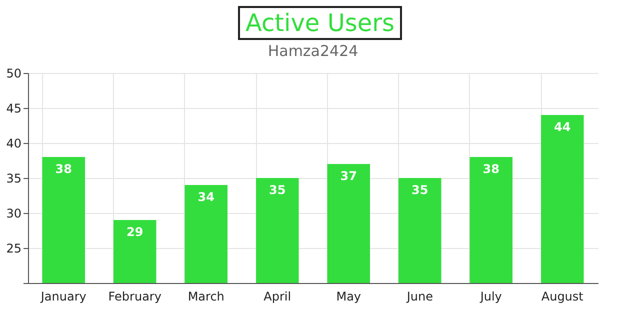  What do you see at coordinates (348, 176) in the screenshot?
I see `data-label: 37` at bounding box center [348, 176].